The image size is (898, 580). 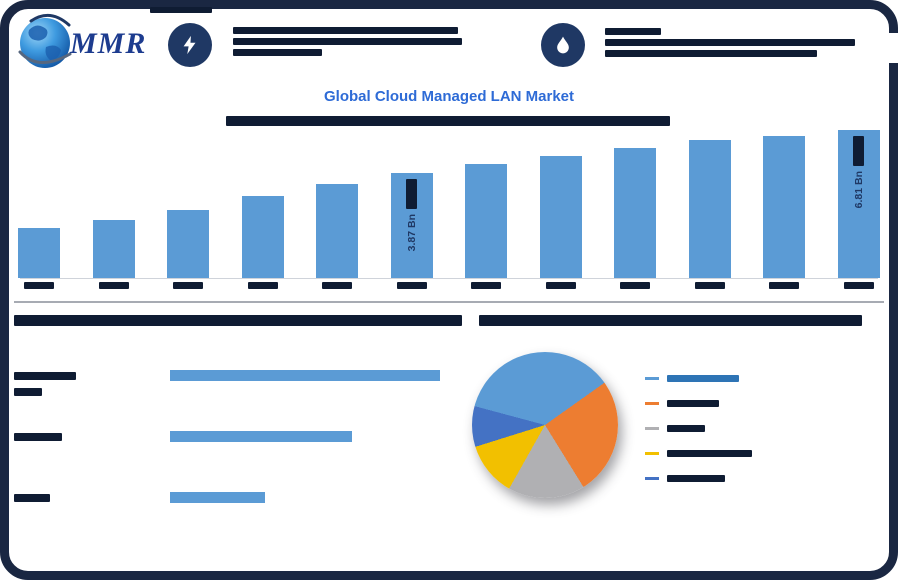 I want to click on mmr-logo: MMR, so click(x=81, y=44).